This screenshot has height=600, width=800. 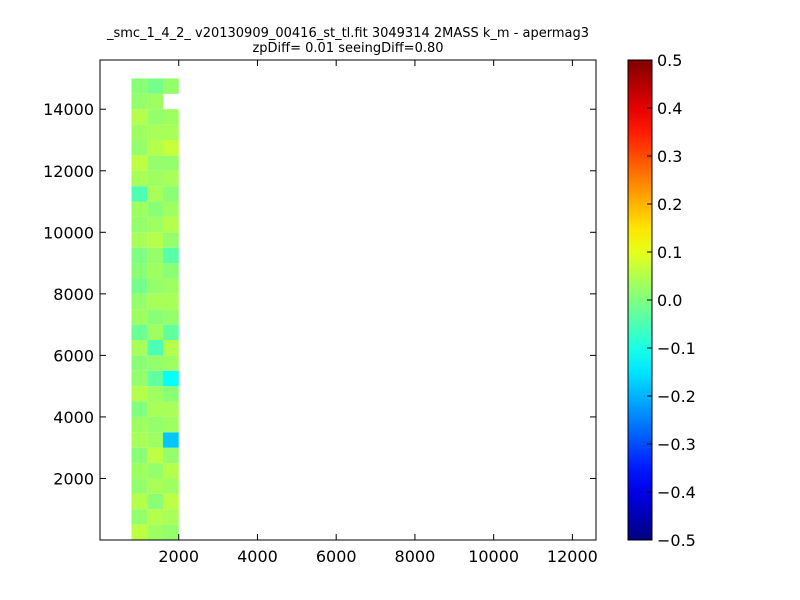 I want to click on colorbar-tick-label: 0.2, so click(x=669, y=204).